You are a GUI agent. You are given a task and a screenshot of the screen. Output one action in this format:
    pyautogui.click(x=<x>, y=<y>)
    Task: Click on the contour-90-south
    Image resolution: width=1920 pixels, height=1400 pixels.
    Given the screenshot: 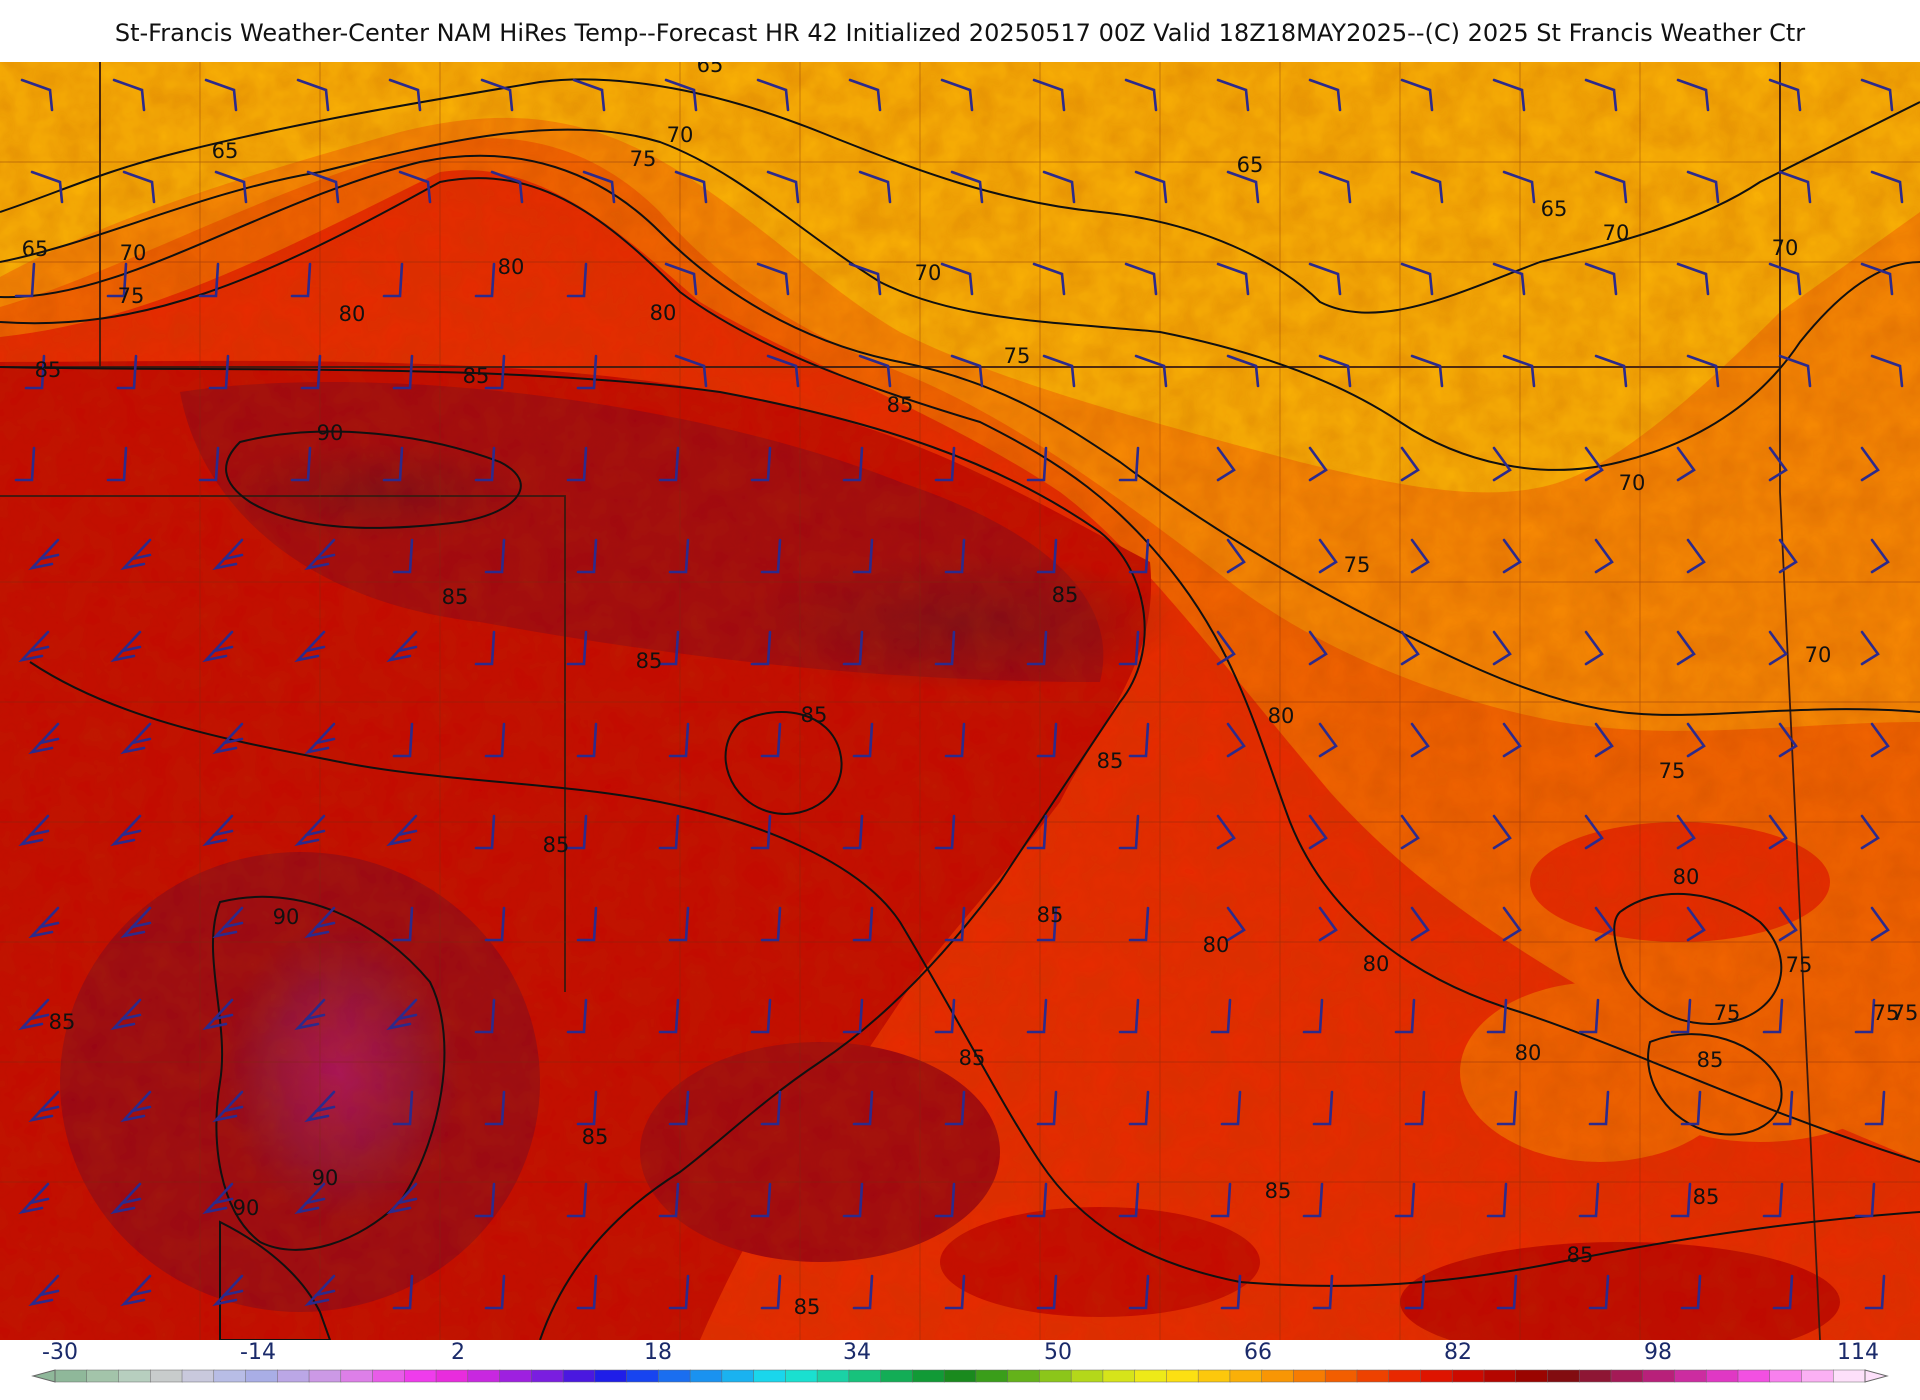 What is the action you would take?
    pyautogui.click(x=329, y=1073)
    